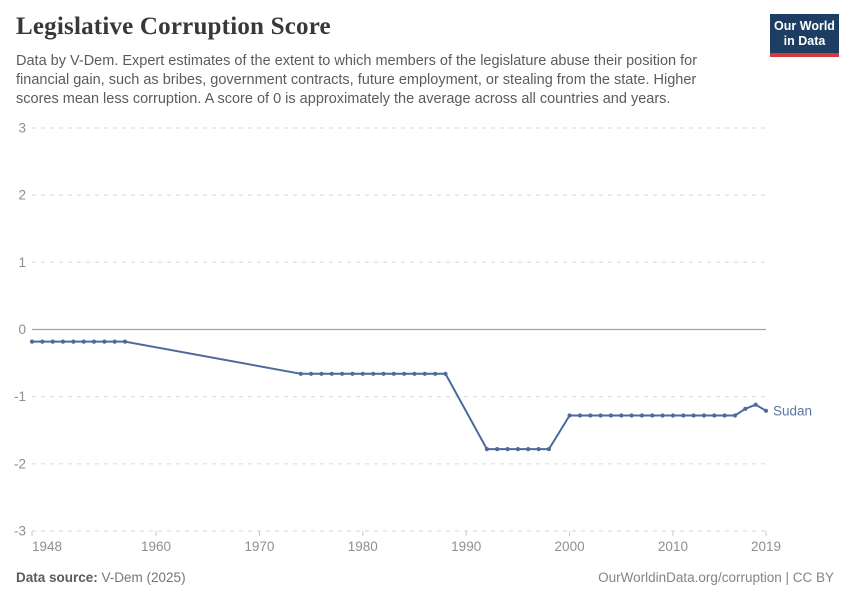 This screenshot has width=850, height=600. What do you see at coordinates (22, 262) in the screenshot?
I see `y-tick-label: 1` at bounding box center [22, 262].